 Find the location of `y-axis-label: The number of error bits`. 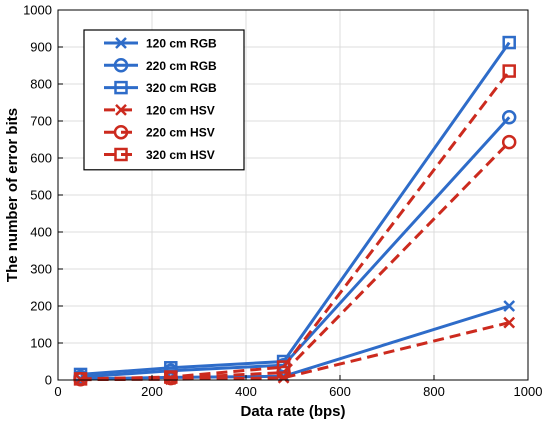

y-axis-label: The number of error bits is located at coordinates (12, 195).